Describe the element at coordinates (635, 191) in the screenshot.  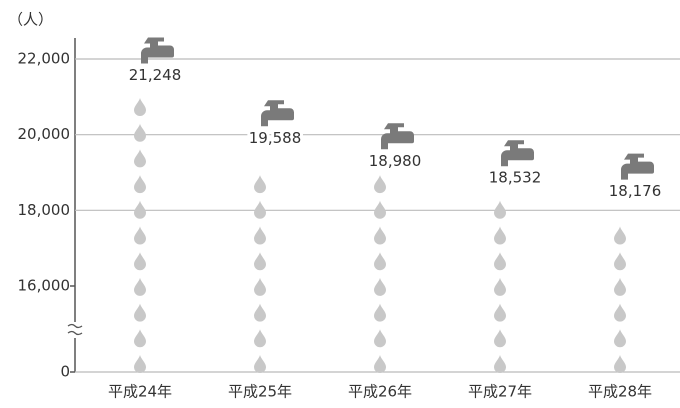
I see `value-label: 18,176` at that location.